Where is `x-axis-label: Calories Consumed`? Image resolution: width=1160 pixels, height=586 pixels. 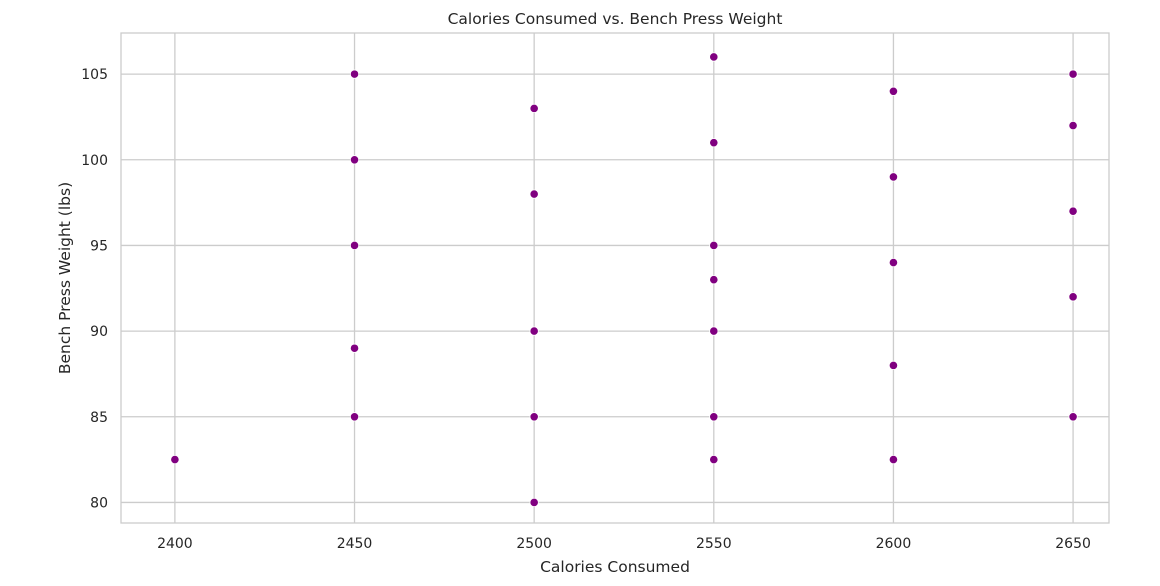
x-axis-label: Calories Consumed is located at coordinates (615, 567).